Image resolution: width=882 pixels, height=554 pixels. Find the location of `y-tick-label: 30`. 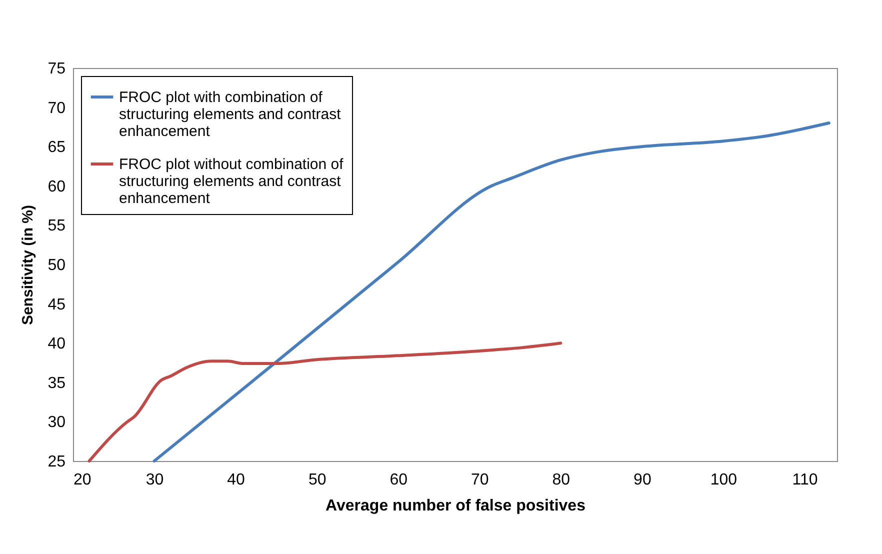

y-tick-label: 30 is located at coordinates (57, 423).